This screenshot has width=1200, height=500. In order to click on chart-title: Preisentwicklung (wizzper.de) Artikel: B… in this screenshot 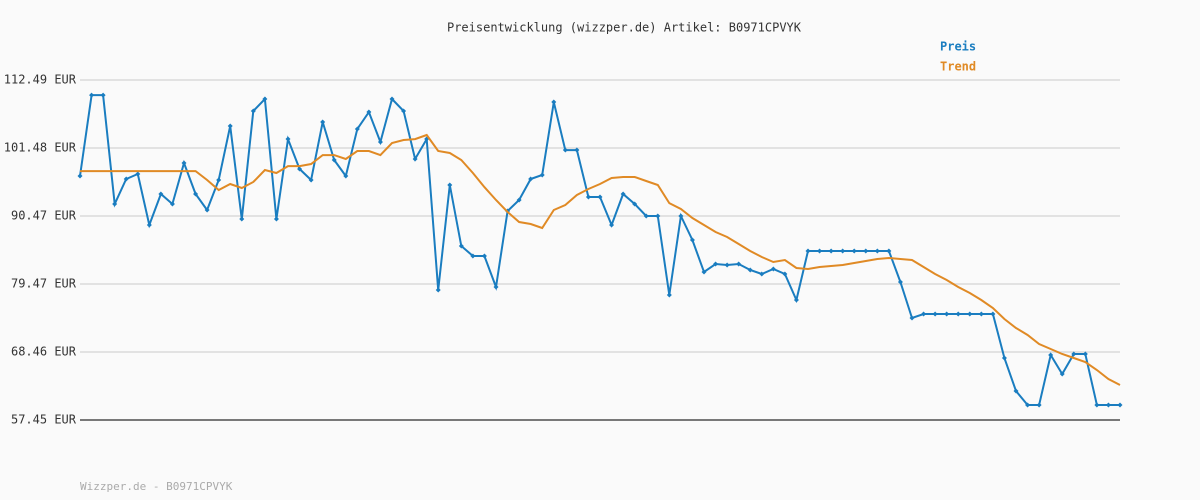, I will do `click(624, 28)`.